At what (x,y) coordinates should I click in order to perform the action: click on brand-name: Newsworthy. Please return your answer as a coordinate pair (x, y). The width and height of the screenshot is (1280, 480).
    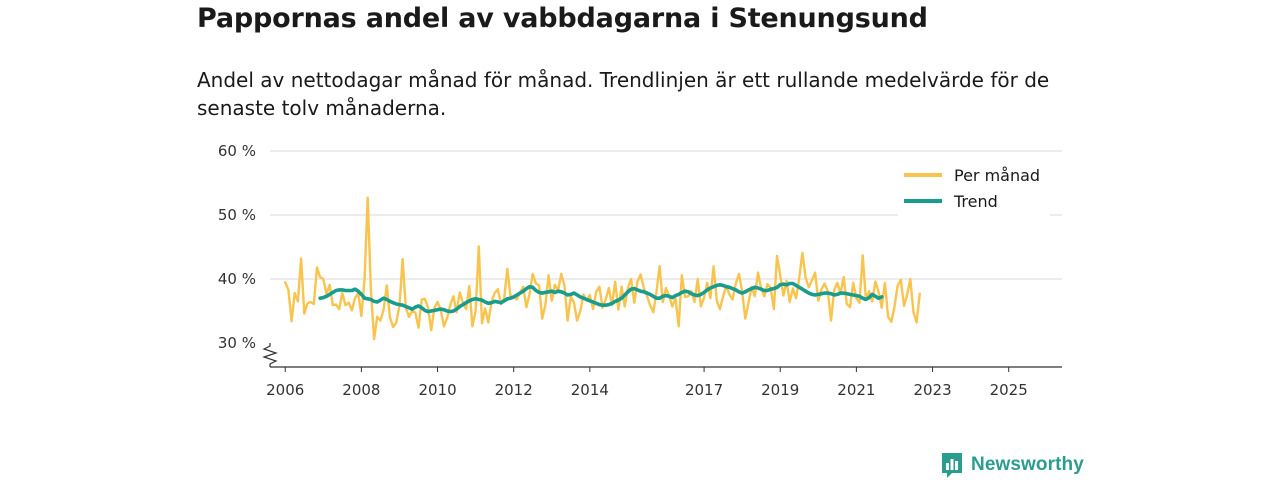
    Looking at the image, I should click on (1027, 464).